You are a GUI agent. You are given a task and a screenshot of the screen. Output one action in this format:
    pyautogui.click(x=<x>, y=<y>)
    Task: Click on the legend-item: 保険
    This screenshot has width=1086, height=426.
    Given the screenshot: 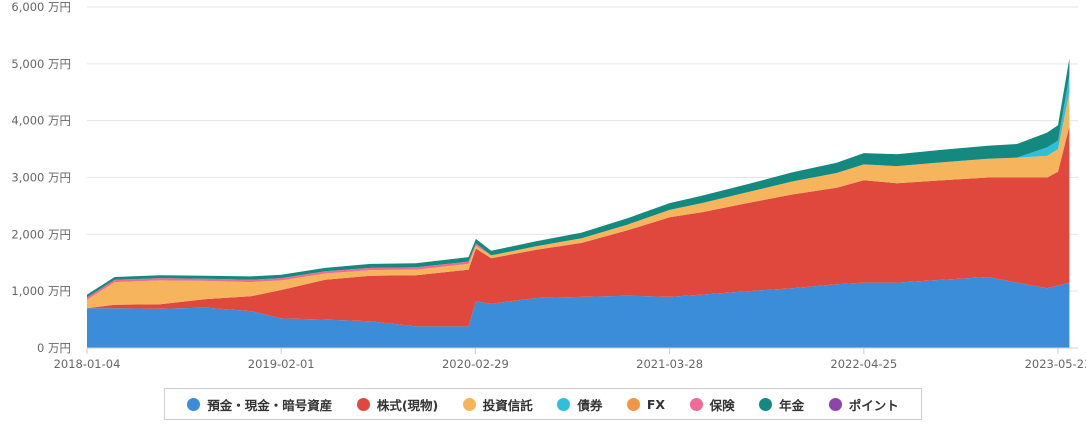 What is the action you would take?
    pyautogui.click(x=712, y=404)
    